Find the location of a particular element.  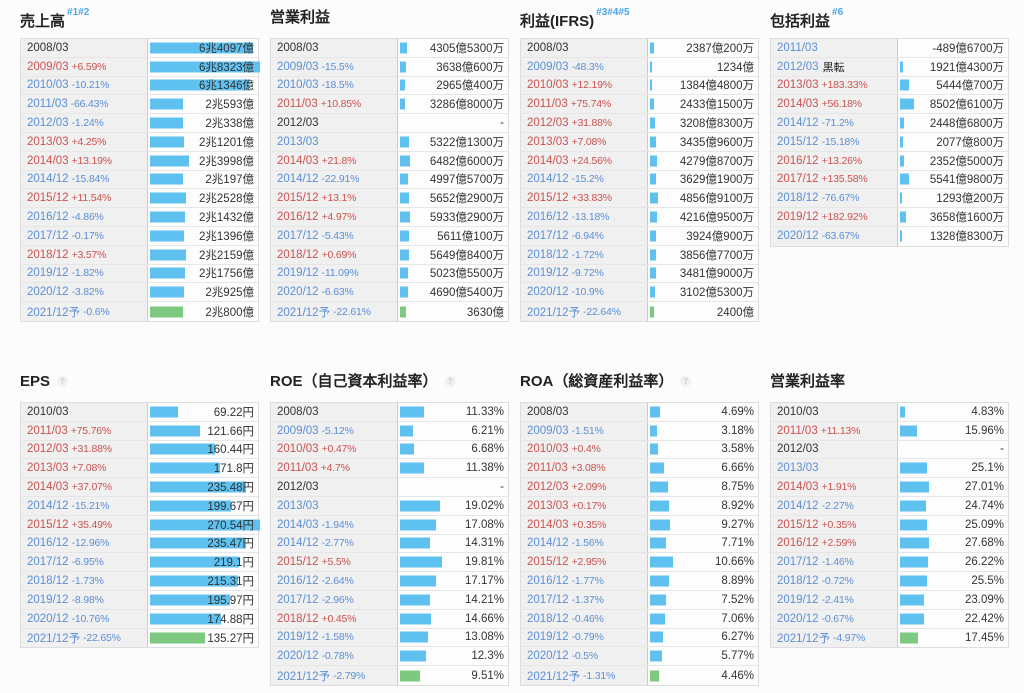

period-cell: 2014/03 +1.91% is located at coordinates (834, 487).